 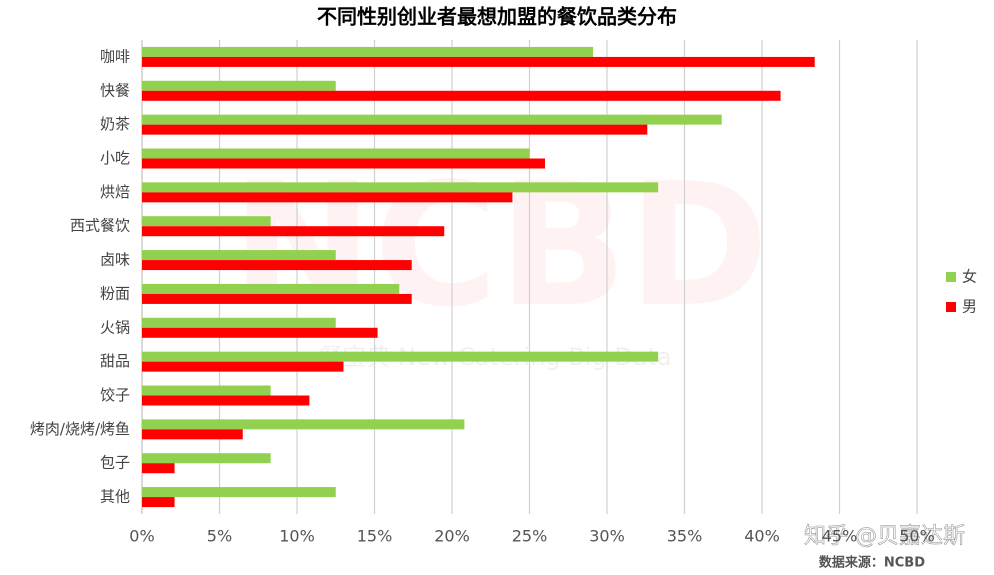 I want to click on source: 数据来源：NCBD, so click(x=872, y=563).